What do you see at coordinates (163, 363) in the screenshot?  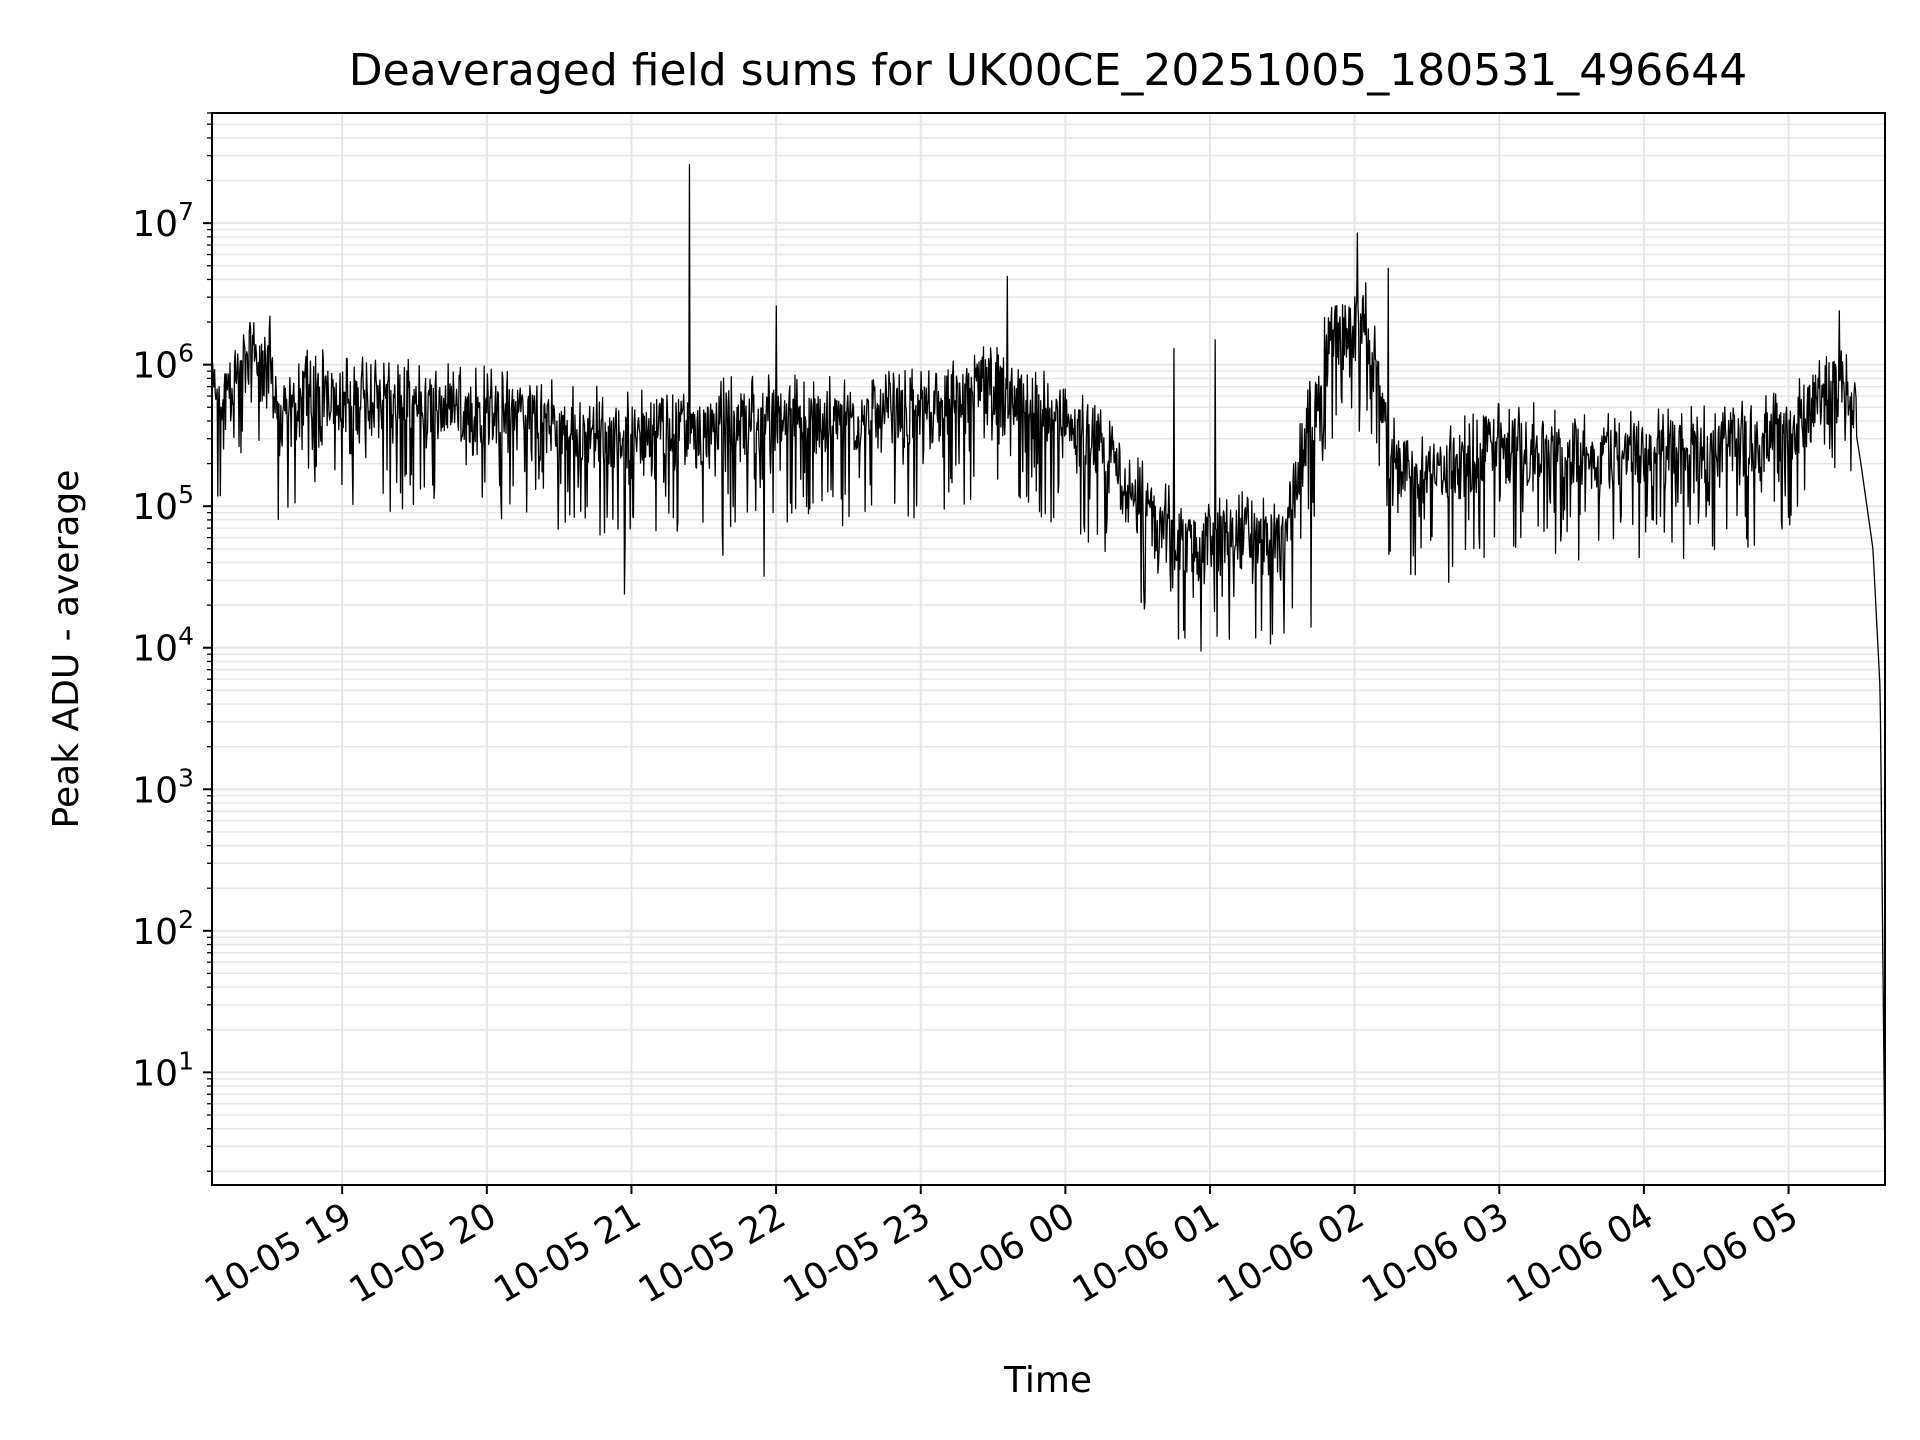 I see `y-tick-label: 10⁶` at bounding box center [163, 363].